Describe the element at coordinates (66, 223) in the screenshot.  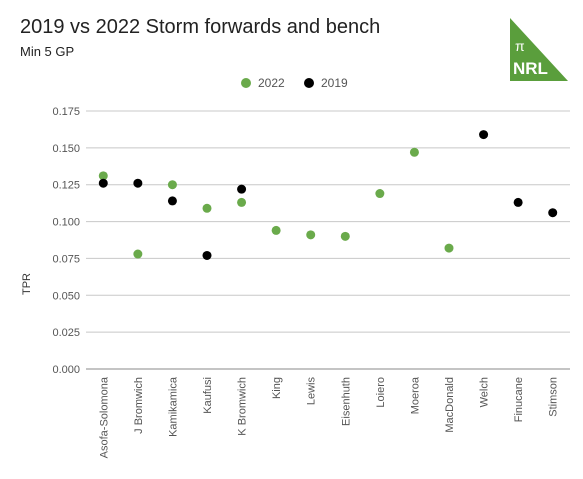
I see `y-tick-label: 0.100` at that location.